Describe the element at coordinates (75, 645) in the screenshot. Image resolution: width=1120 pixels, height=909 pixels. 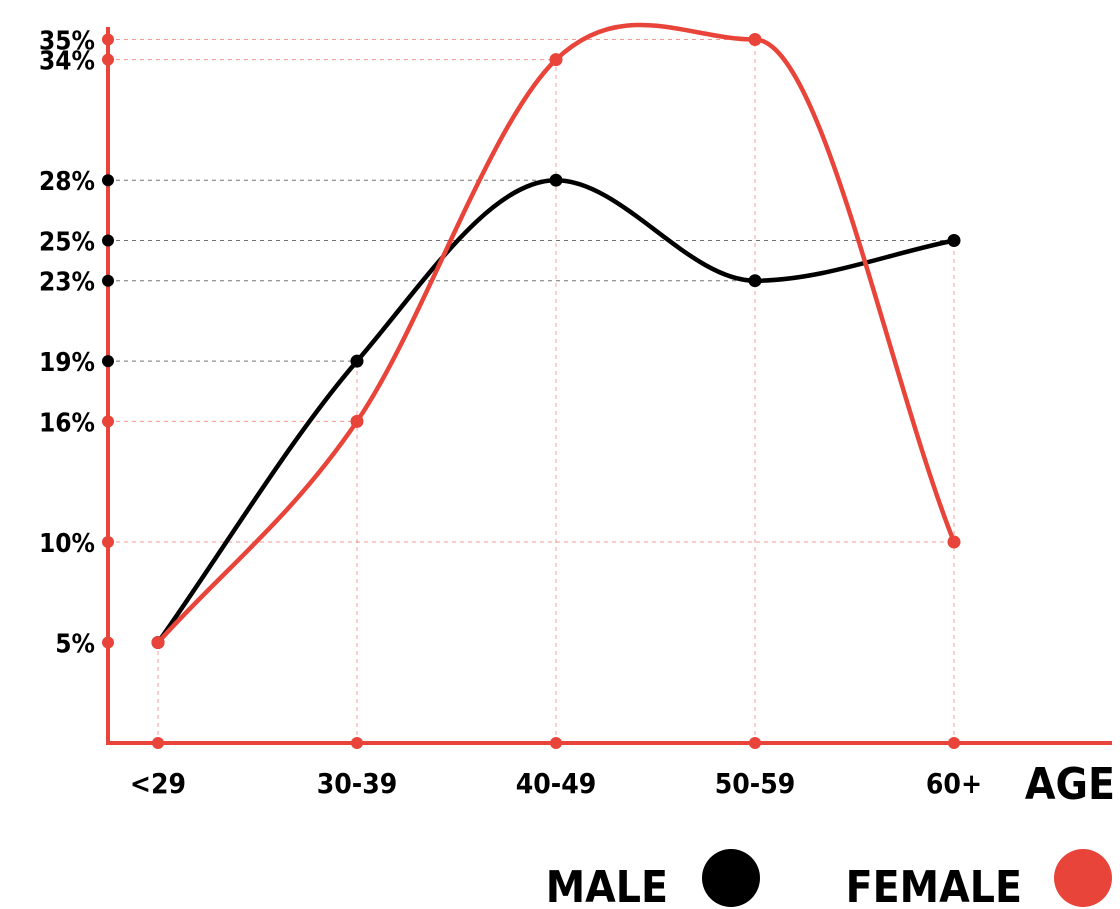
I see `y-tick-label: 5%` at that location.